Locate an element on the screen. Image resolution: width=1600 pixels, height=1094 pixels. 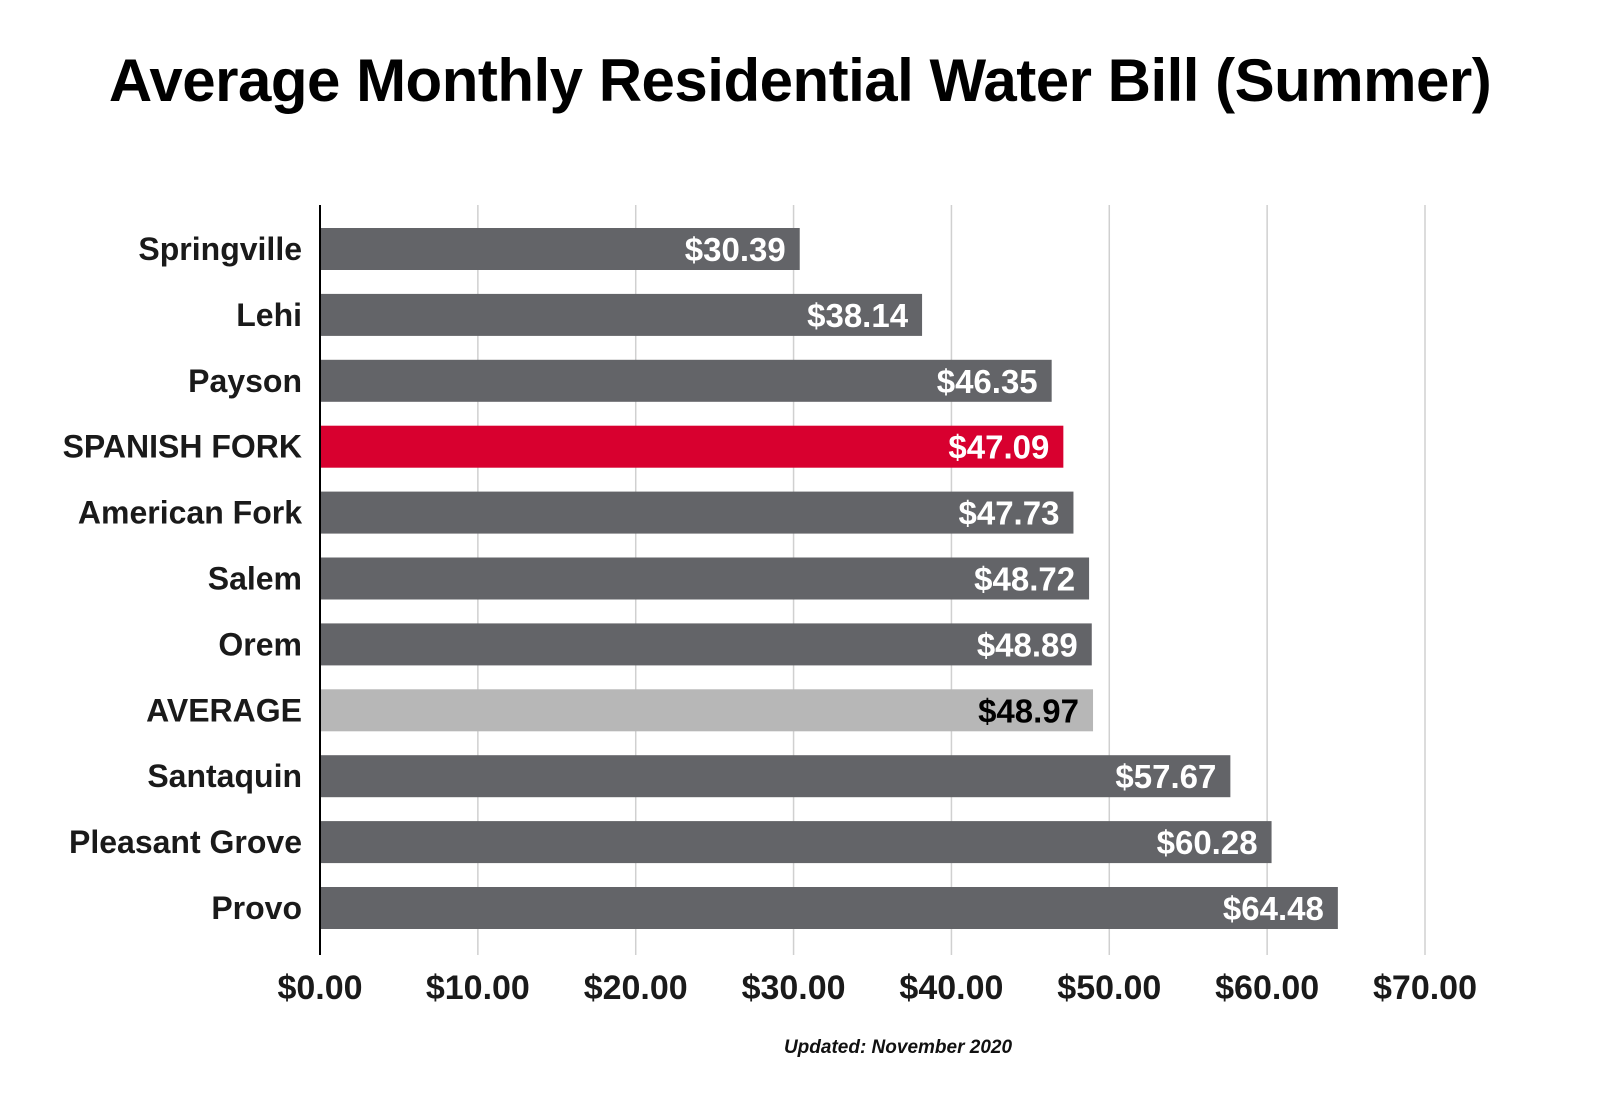
category-label-santaquin: Santaquin is located at coordinates (224, 776).